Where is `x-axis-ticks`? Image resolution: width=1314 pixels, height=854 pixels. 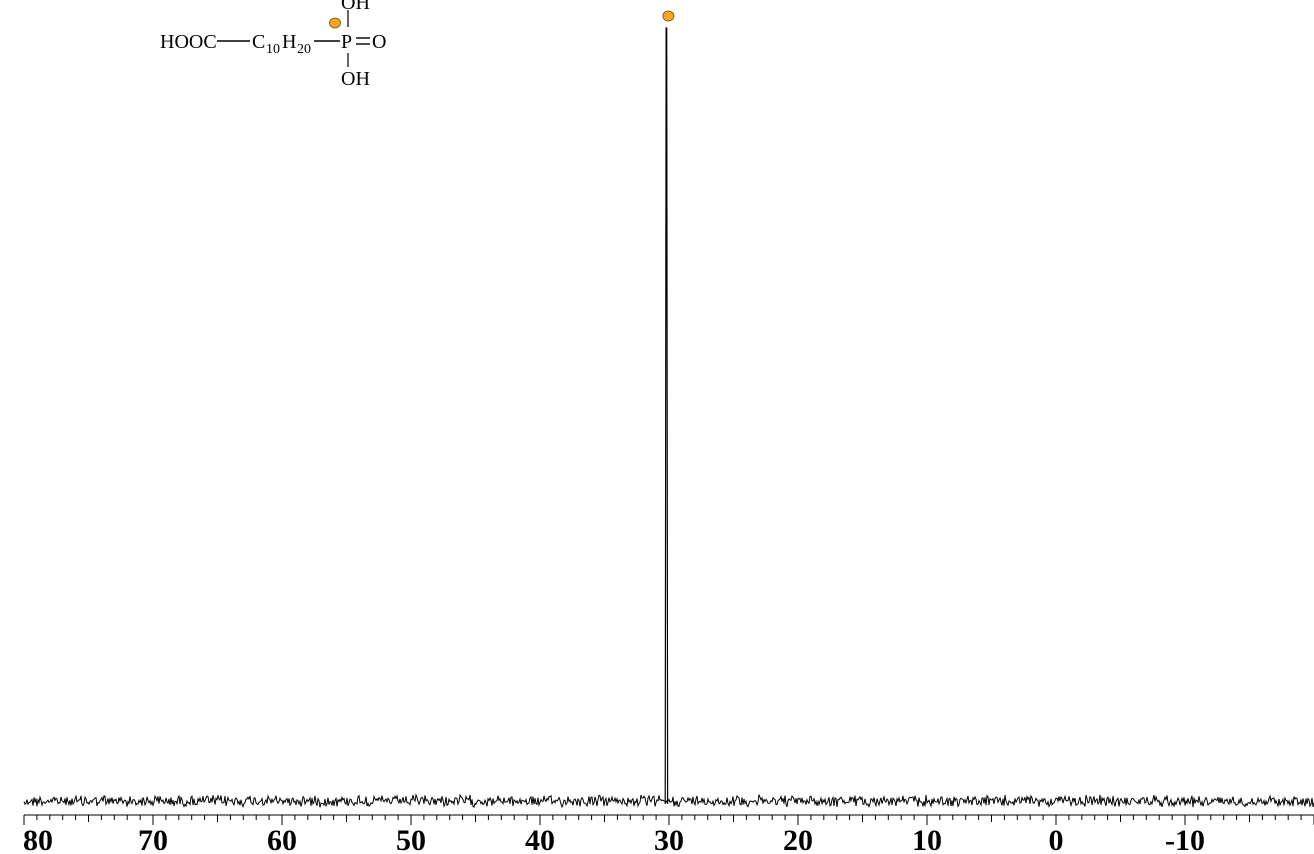
x-axis-ticks is located at coordinates (668, 820).